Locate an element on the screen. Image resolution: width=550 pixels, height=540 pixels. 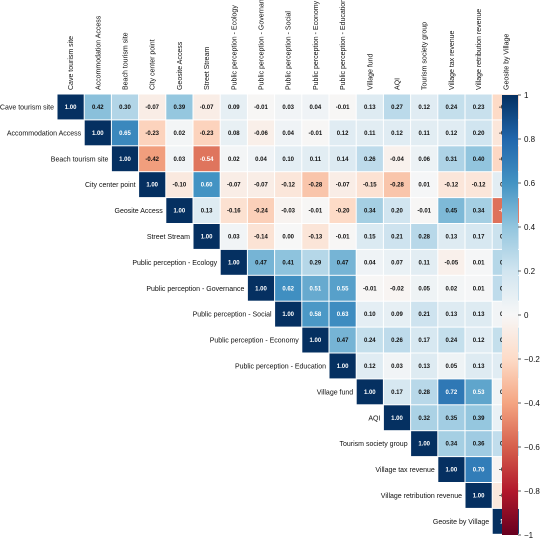
column-label: Geosite Access is located at coordinates (180, 65).